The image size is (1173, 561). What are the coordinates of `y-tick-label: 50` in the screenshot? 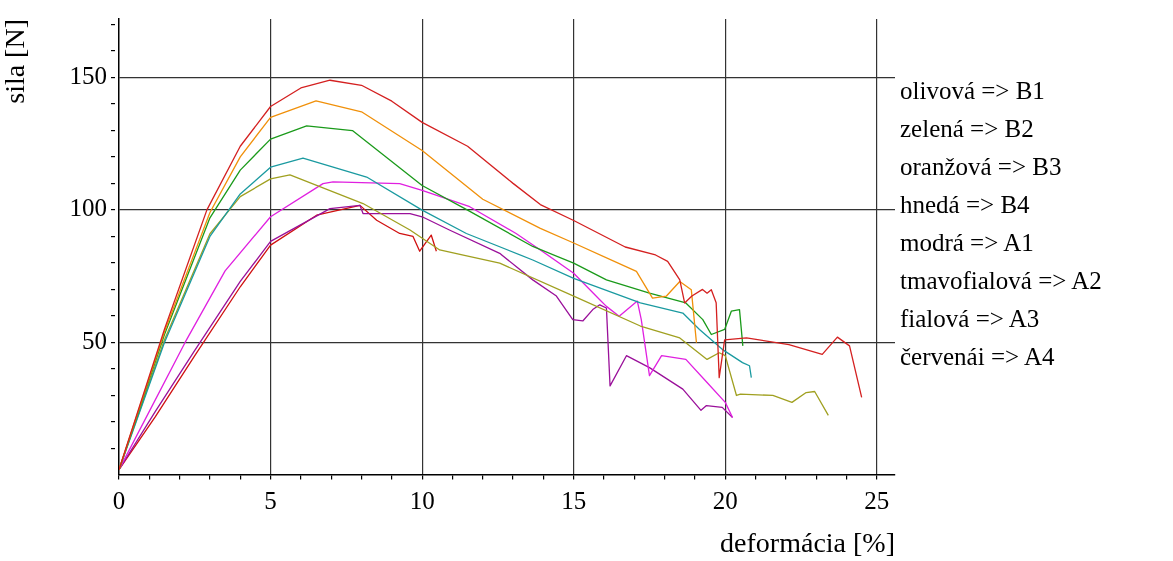 It's located at (94, 340).